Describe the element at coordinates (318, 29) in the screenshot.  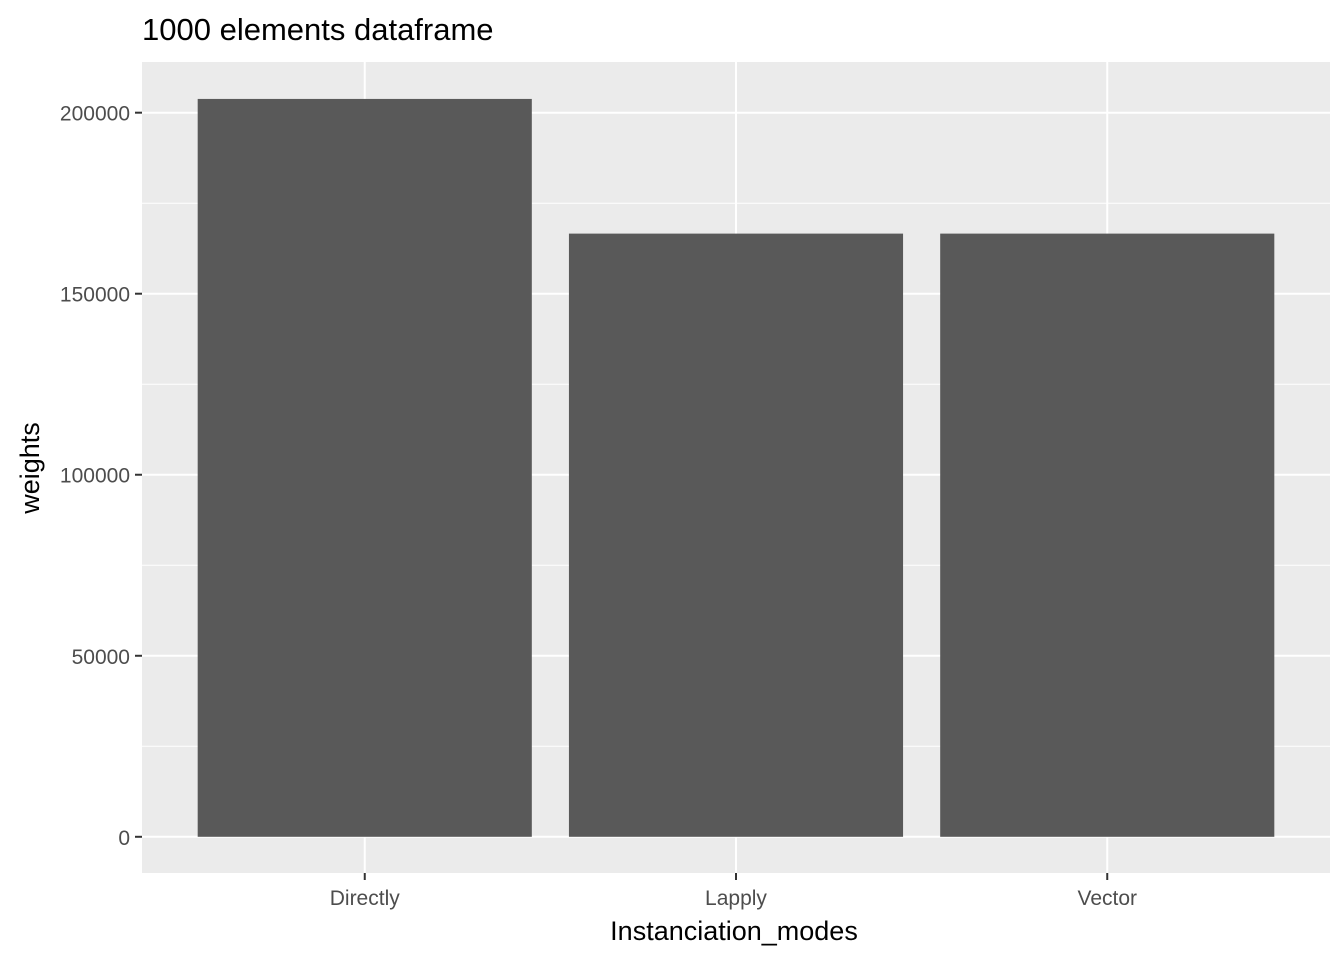
I see `chart-title: 1000 elements dataframe` at that location.